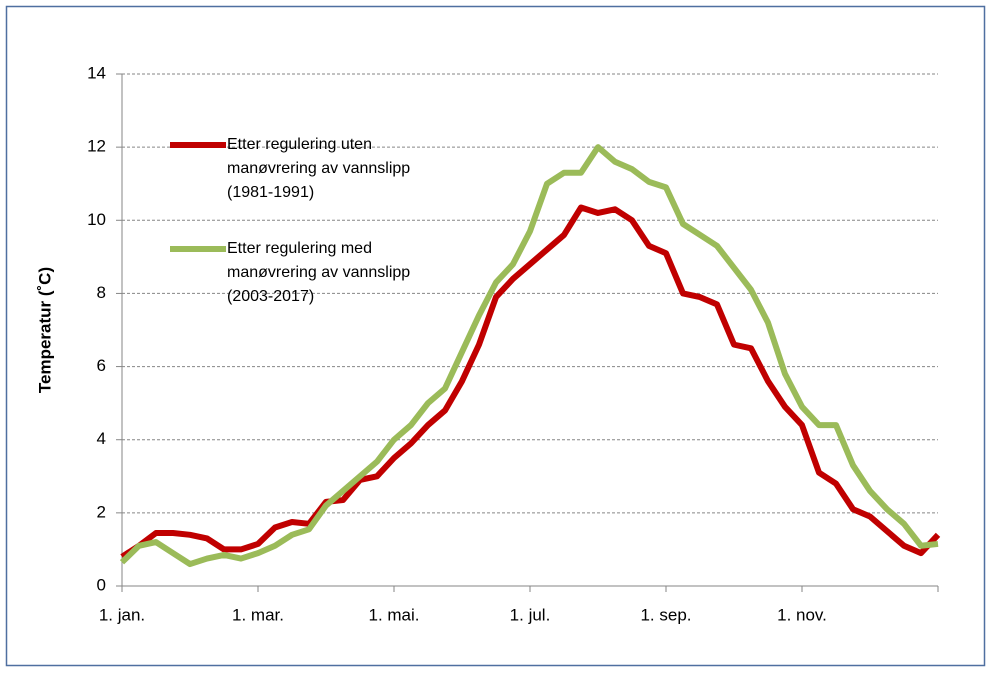  What do you see at coordinates (101, 292) in the screenshot?
I see `y-tick-label: 8` at bounding box center [101, 292].